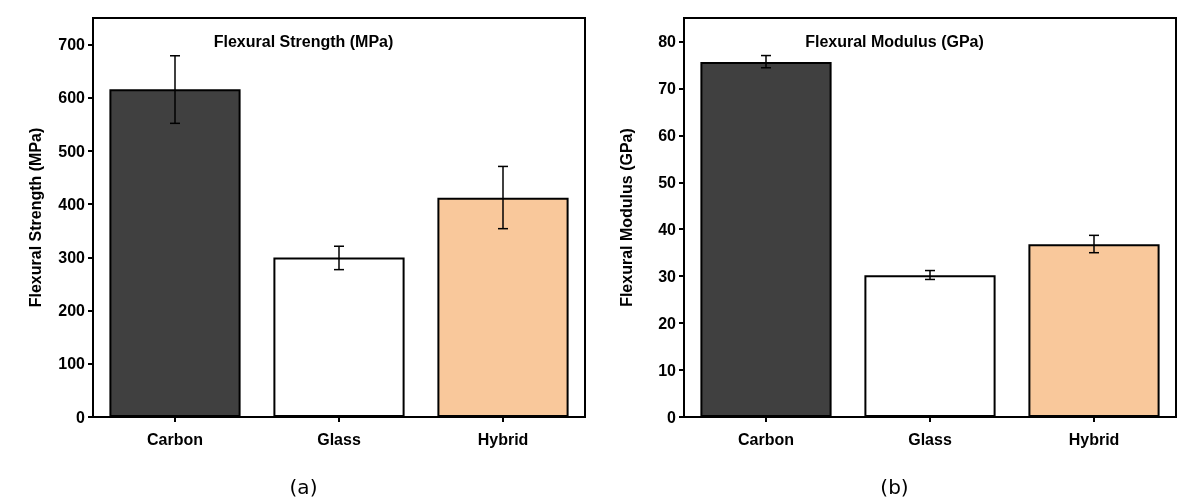 This screenshot has width=1198, height=503. I want to click on text: Flexural Strength (MPa), so click(303, 41).